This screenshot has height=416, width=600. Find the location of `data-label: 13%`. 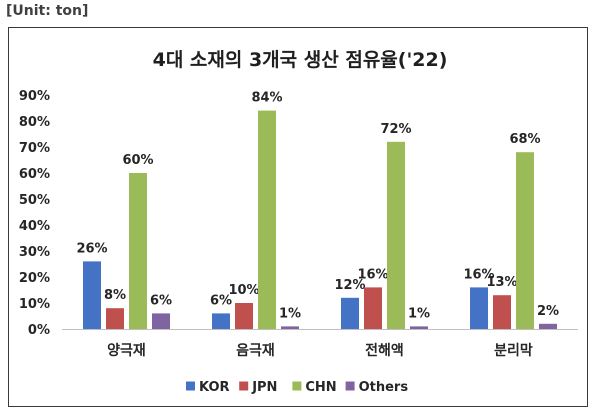

data-label: 13% is located at coordinates (501, 282).